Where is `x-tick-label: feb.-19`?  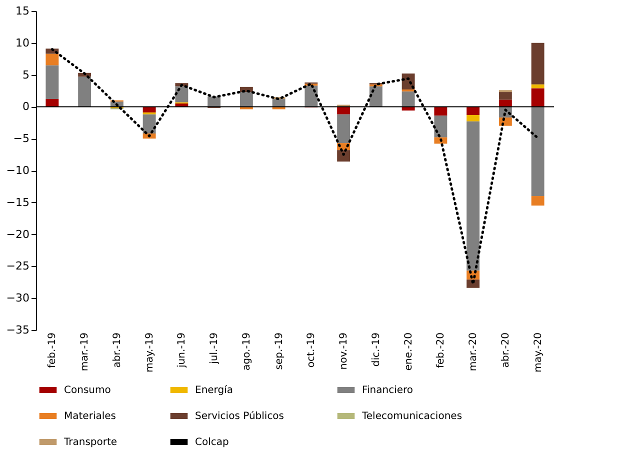 x-tick-label: feb.-19 is located at coordinates (52, 350).